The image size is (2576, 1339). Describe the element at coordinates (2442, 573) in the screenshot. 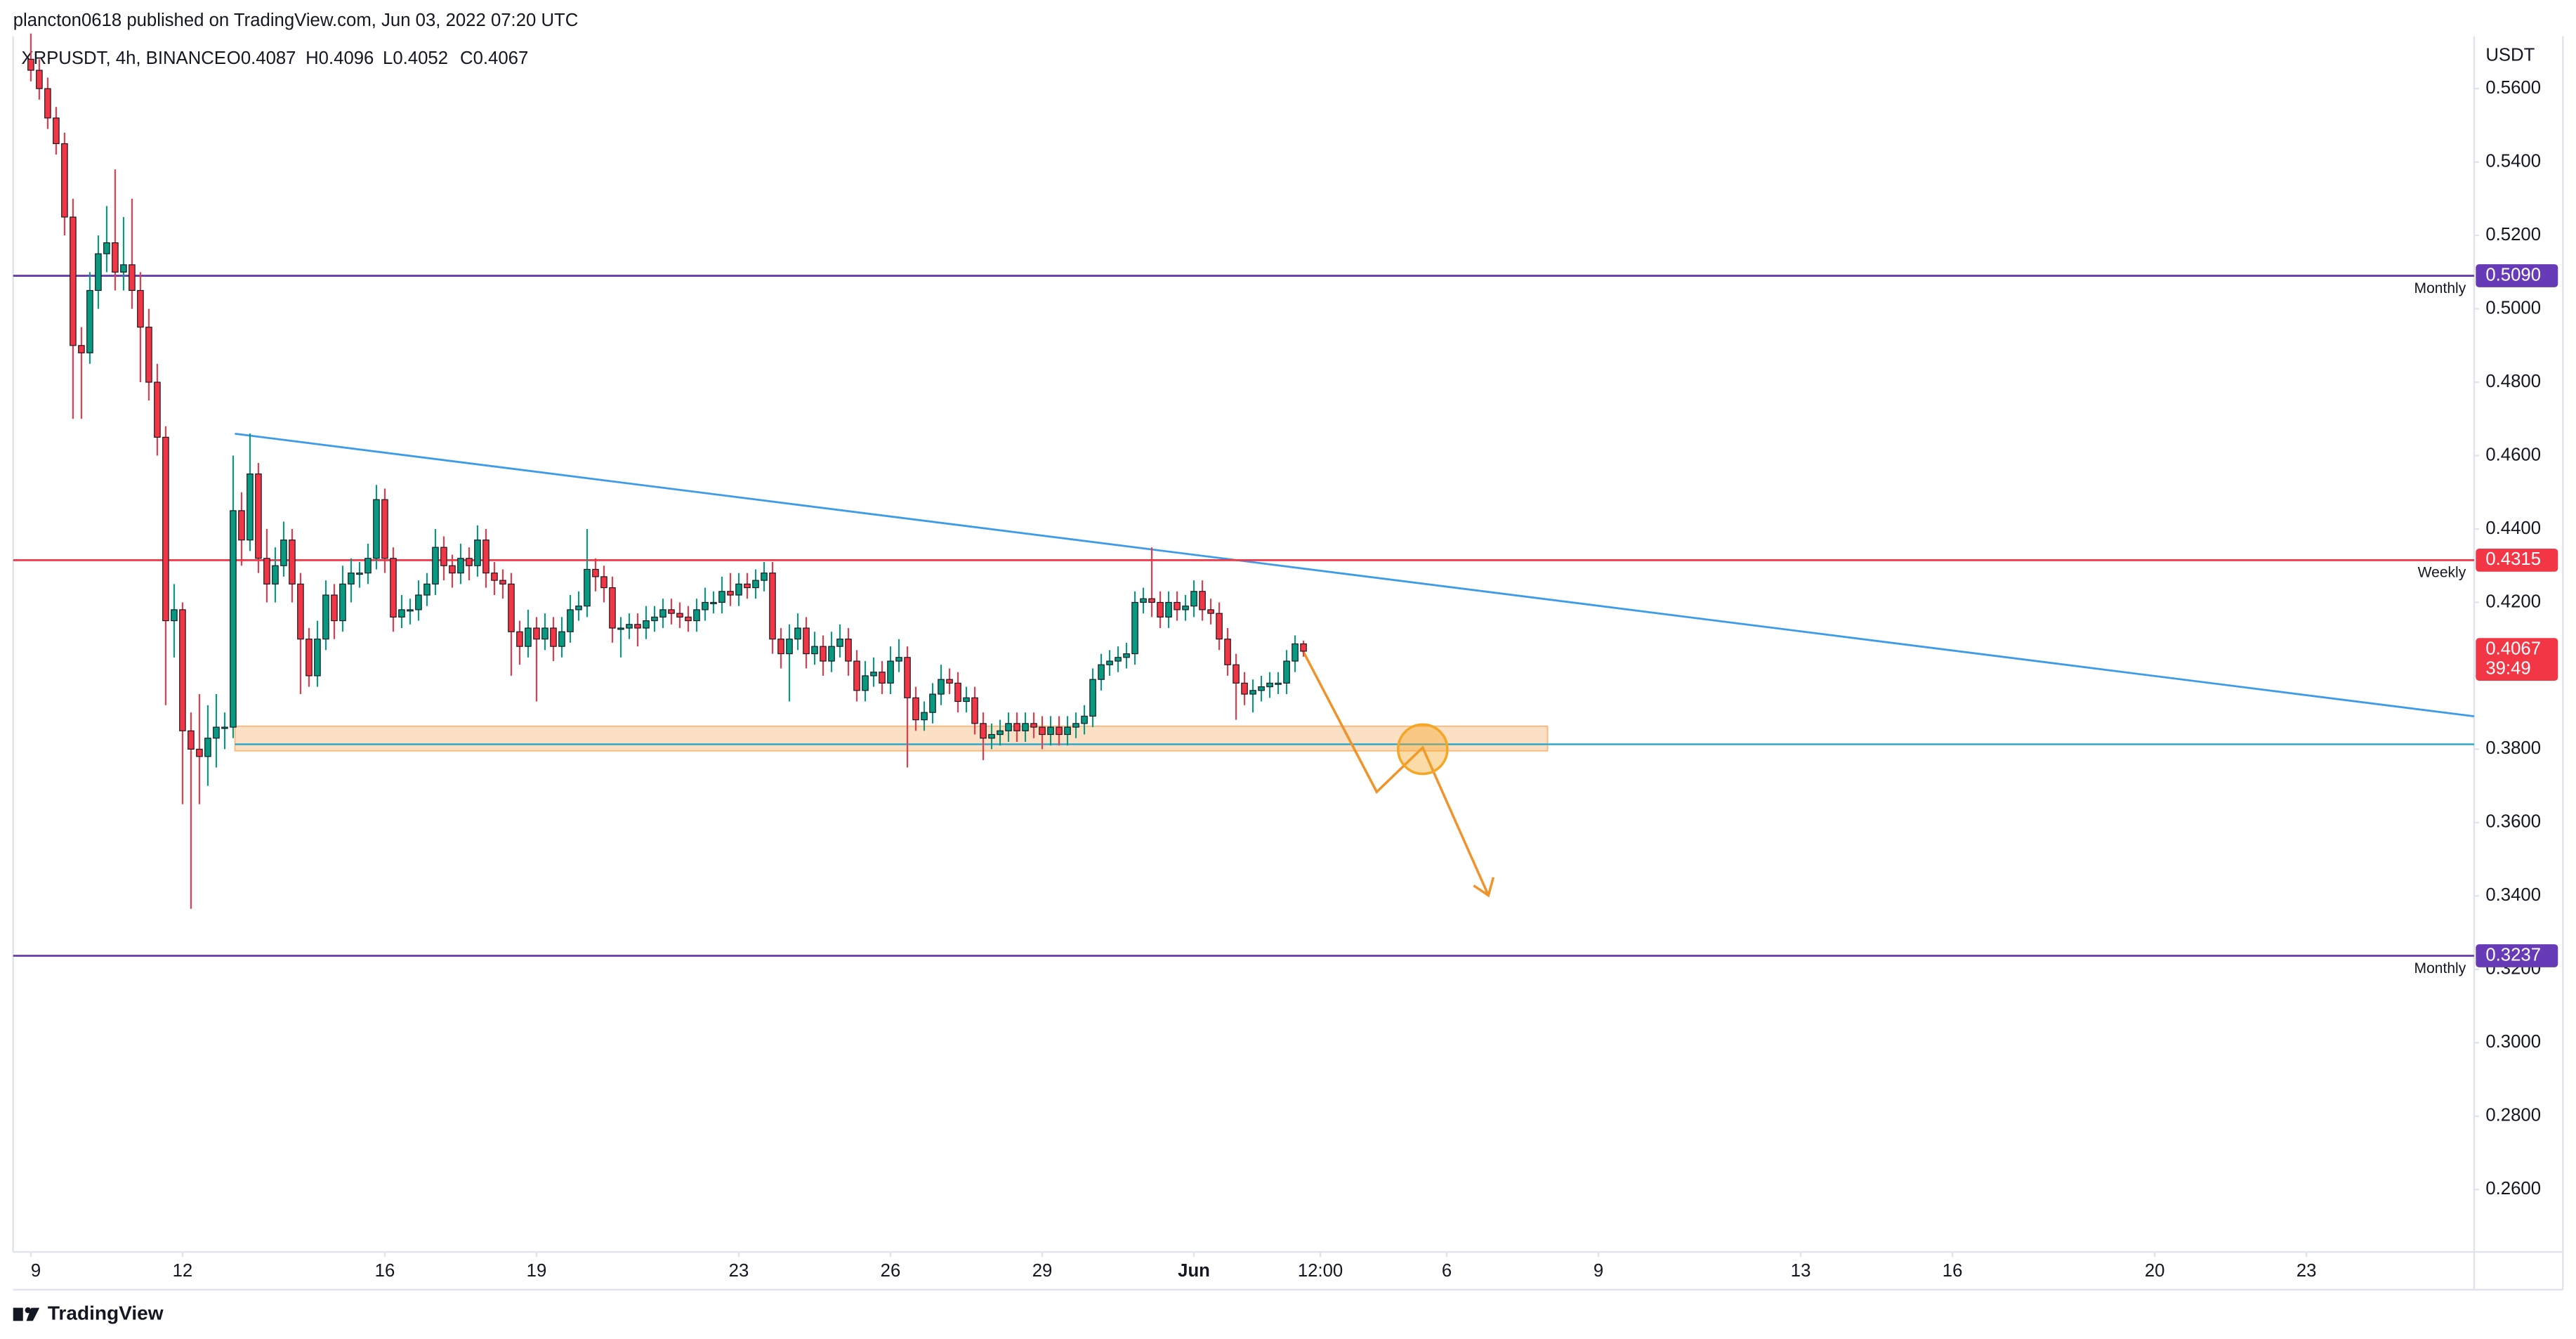

I see `level-tag: Weekly` at that location.